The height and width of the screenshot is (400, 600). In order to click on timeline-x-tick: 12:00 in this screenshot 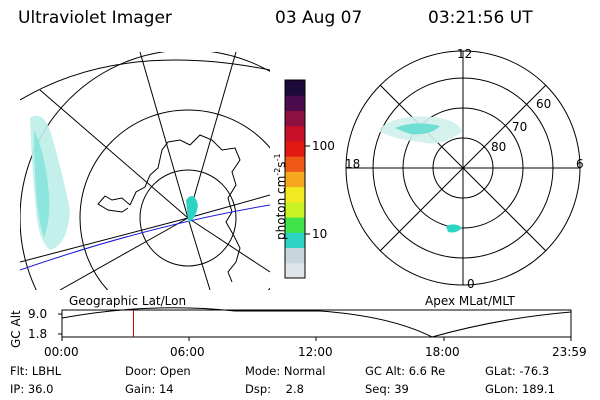, I will do `click(315, 352)`.